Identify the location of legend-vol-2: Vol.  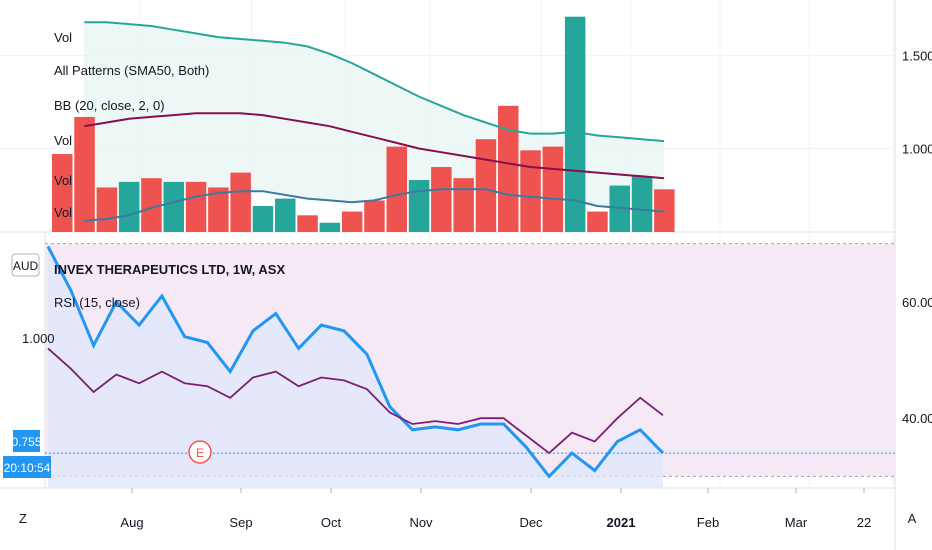
(63, 140).